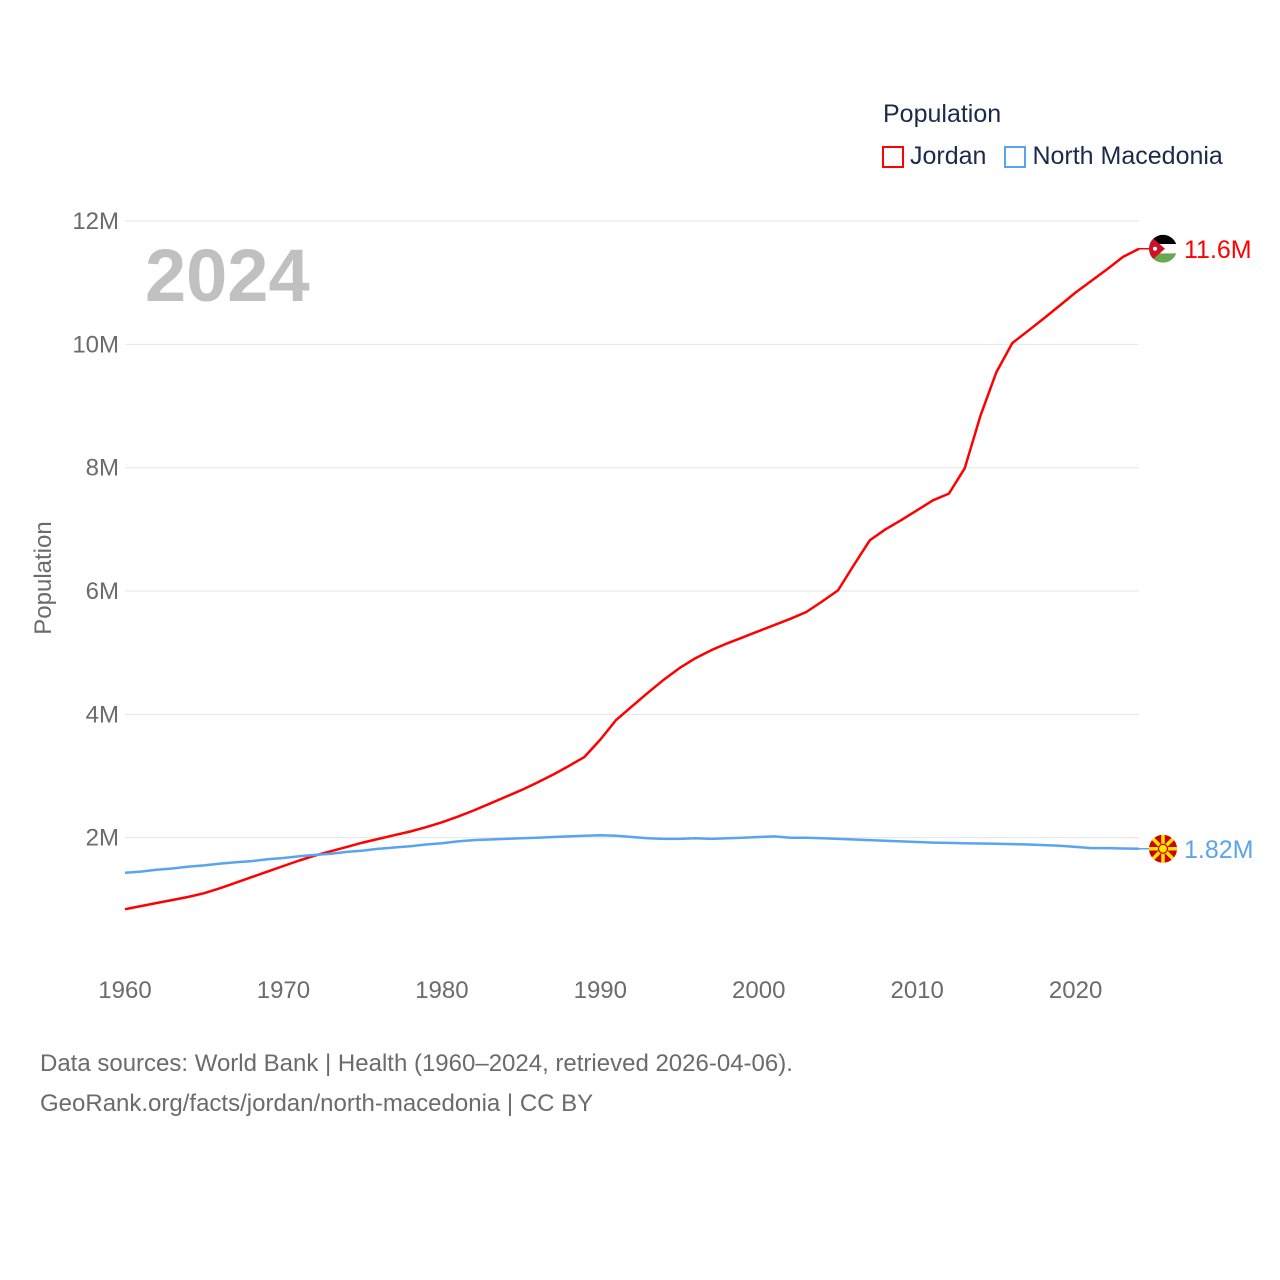 The image size is (1280, 1280). Describe the element at coordinates (227, 275) in the screenshot. I see `year-watermark: 2024` at that location.